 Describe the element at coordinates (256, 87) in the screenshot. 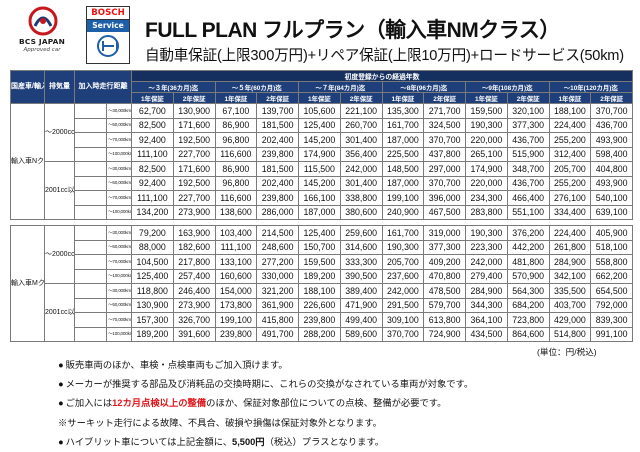

I see `header-period-1: ～５年(60カ月)迄` at that location.